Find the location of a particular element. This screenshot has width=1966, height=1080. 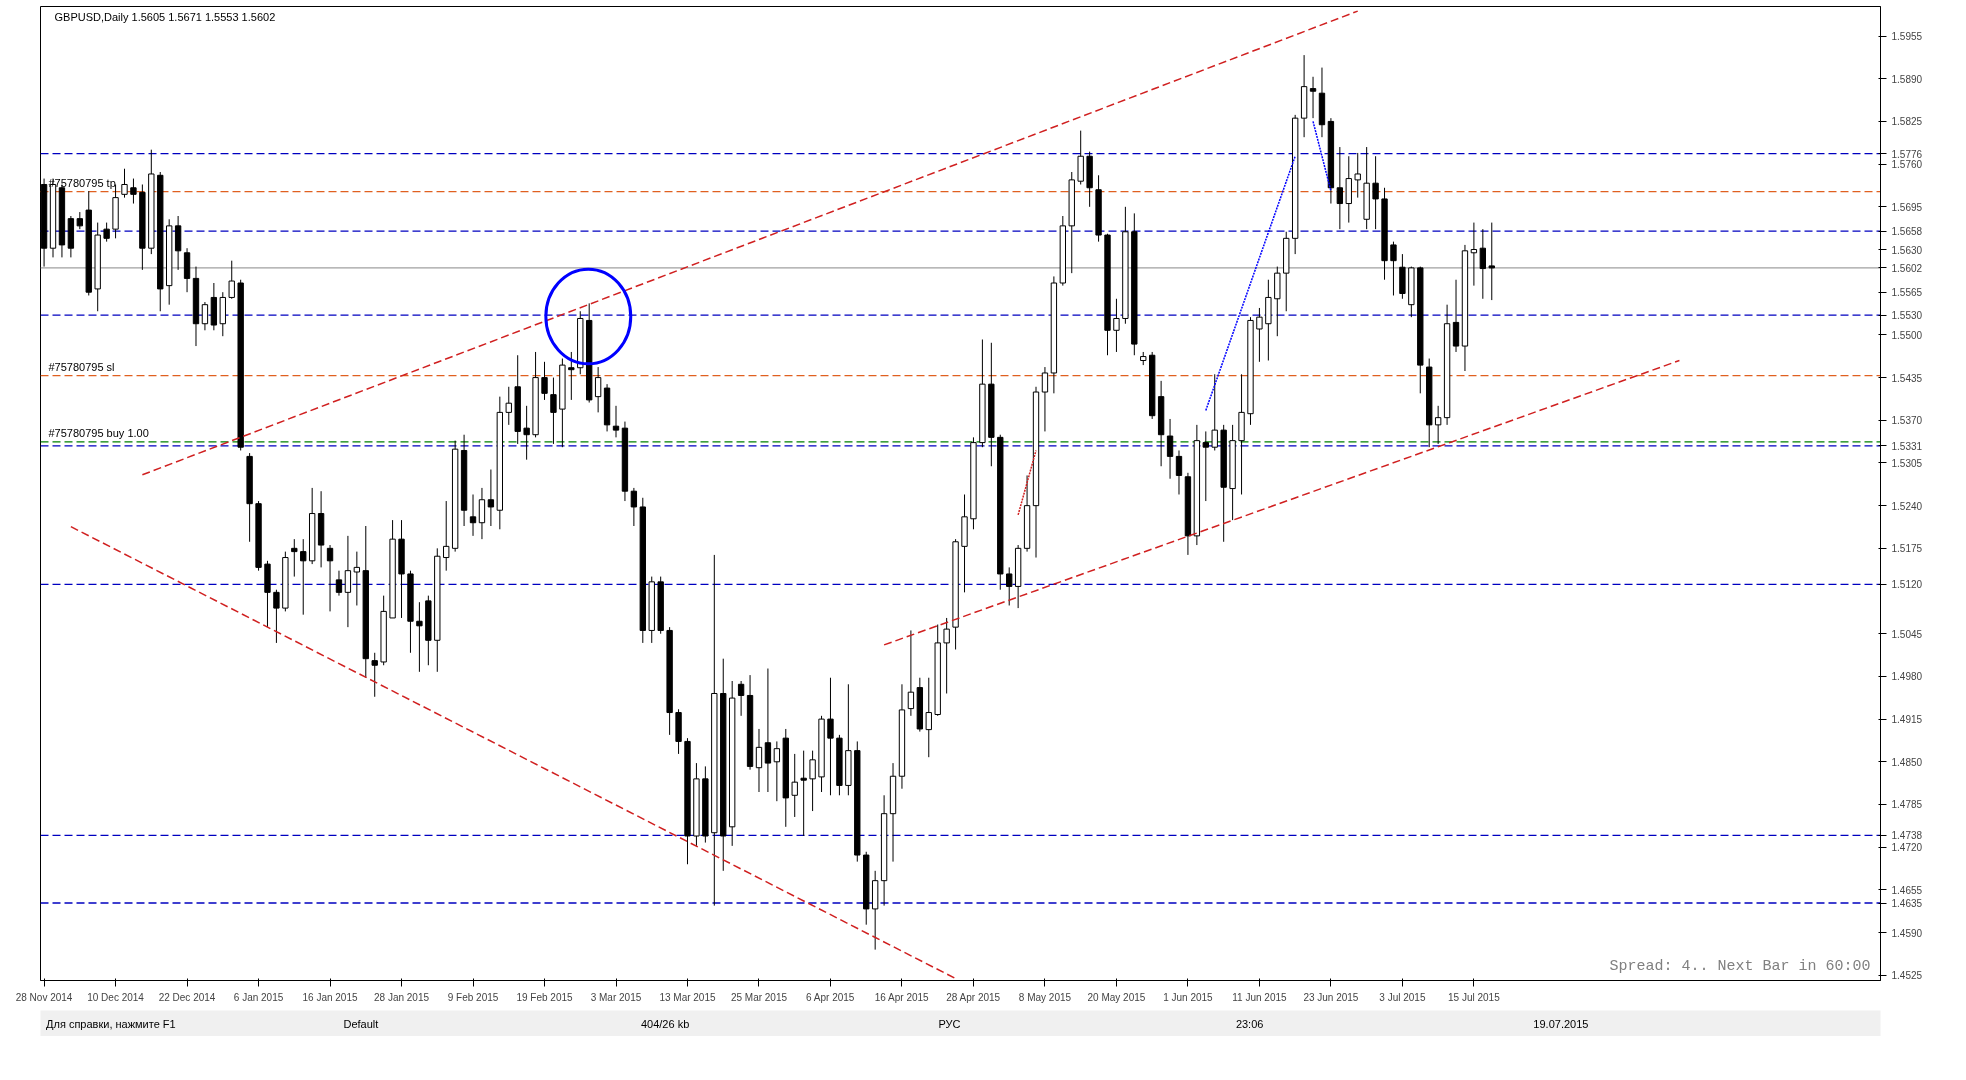

y-tick-label: 1.5370 is located at coordinates (1907, 421).